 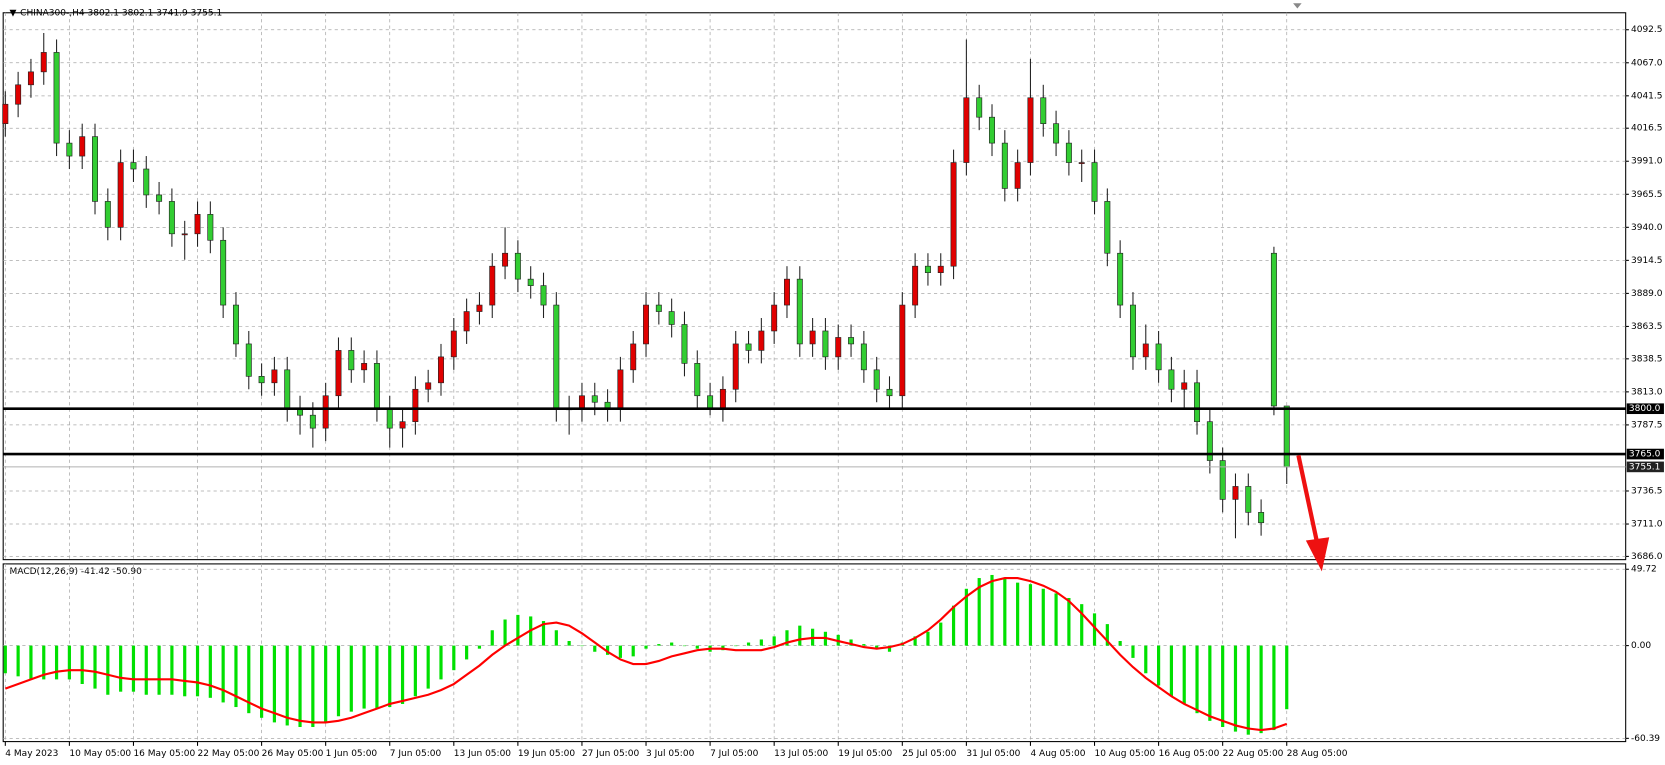 I want to click on x-tick-label: 27 Jun 05:00, so click(x=610, y=754).